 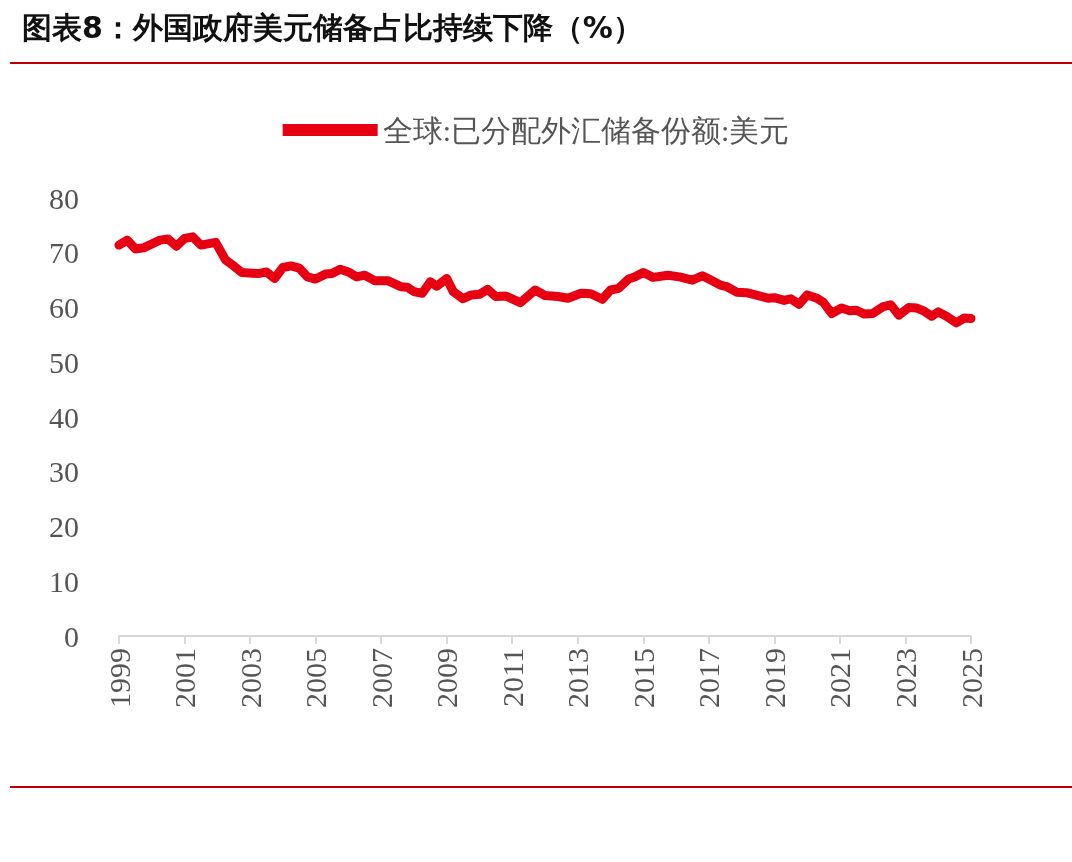 What do you see at coordinates (71, 636) in the screenshot?
I see `y-tick-label: 0` at bounding box center [71, 636].